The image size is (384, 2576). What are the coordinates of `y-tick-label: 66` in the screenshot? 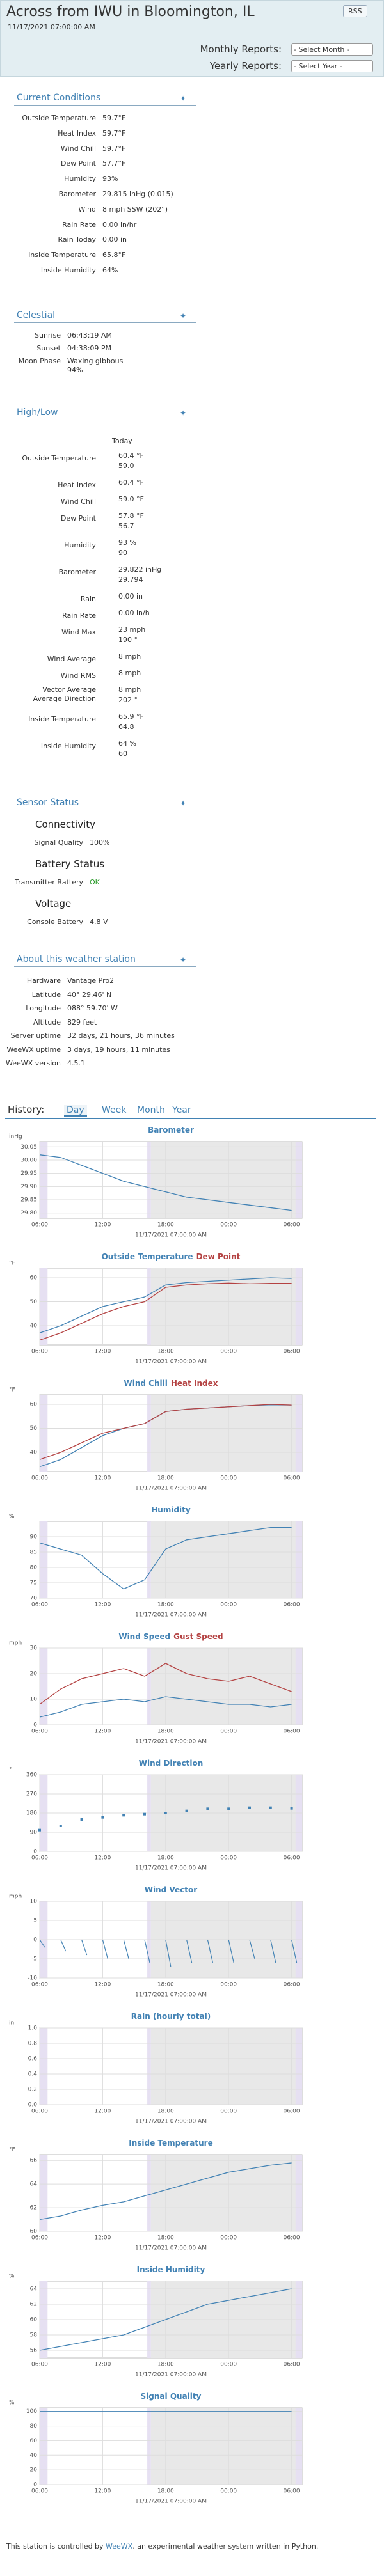 It's located at (34, 2161).